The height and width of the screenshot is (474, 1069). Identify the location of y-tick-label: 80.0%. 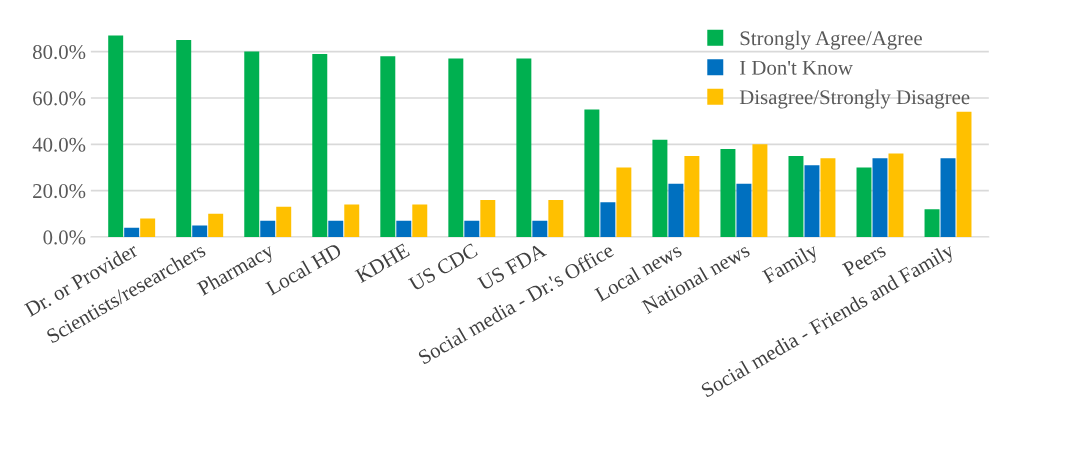
(59, 52).